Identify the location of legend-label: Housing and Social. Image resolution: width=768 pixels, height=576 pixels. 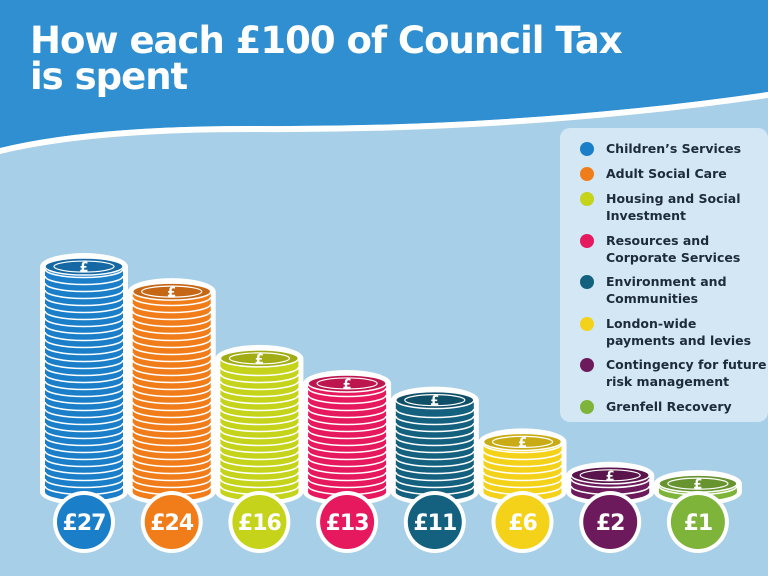
(673, 198).